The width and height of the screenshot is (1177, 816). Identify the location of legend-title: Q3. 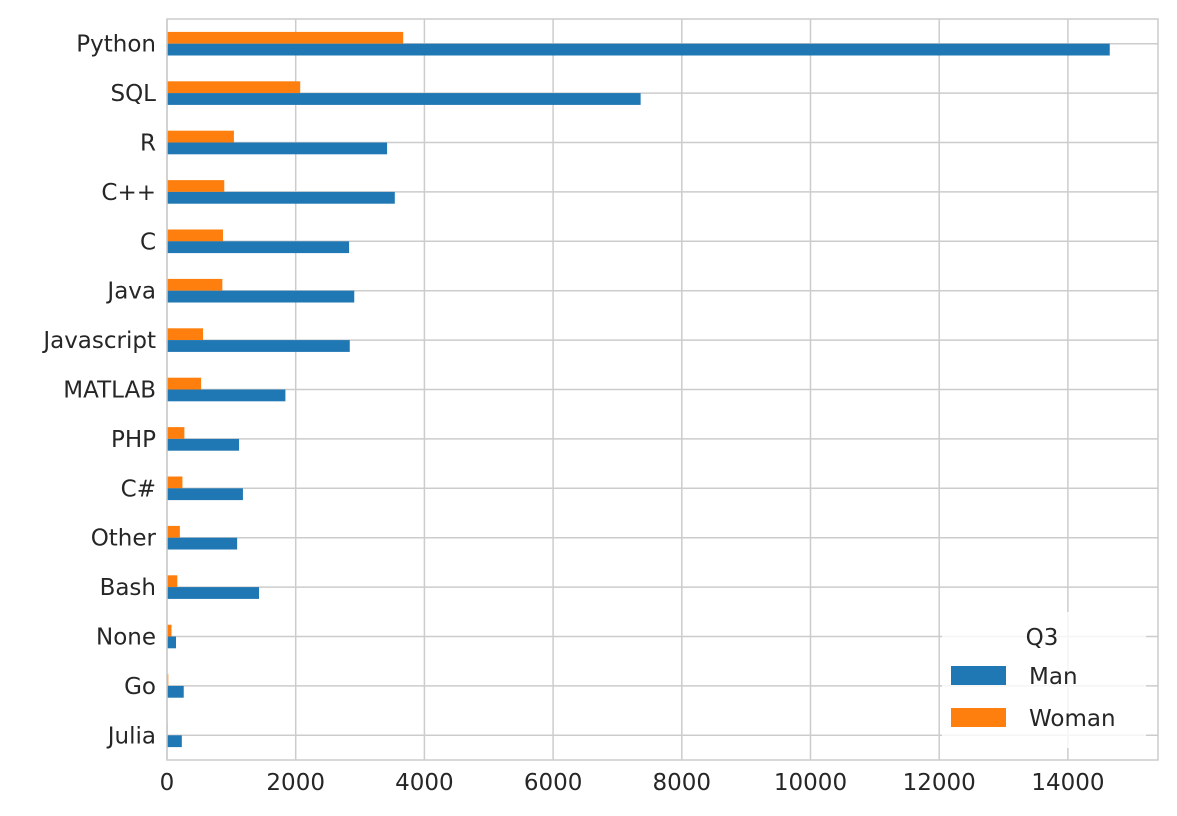
(1042, 638).